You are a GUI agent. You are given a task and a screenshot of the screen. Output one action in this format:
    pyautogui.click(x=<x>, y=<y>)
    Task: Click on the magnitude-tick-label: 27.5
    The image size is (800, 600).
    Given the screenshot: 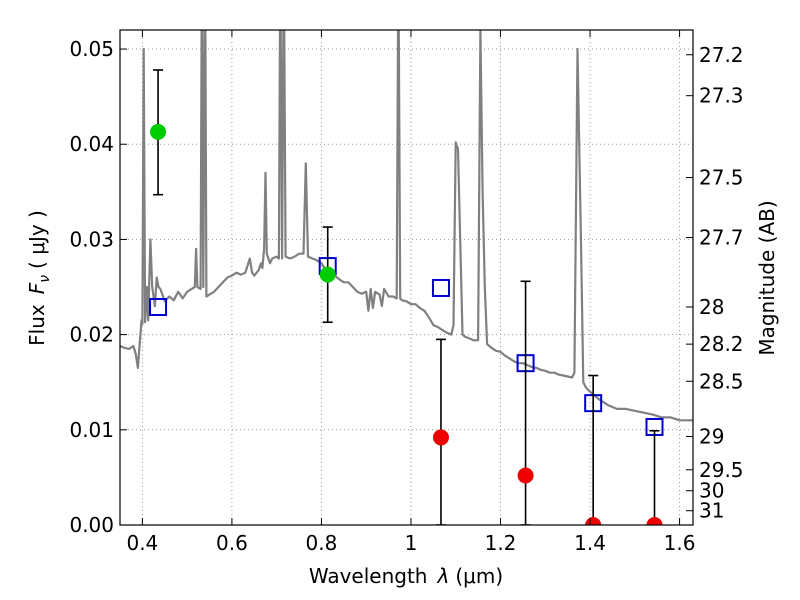 What is the action you would take?
    pyautogui.click(x=721, y=178)
    